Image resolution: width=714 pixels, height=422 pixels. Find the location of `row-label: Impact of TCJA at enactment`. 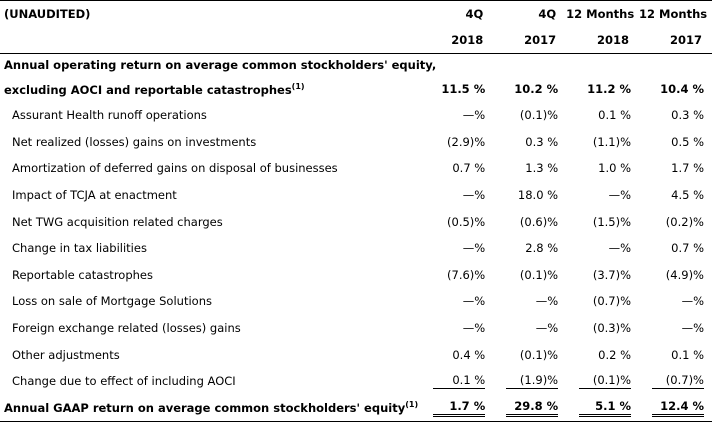

row-label: Impact of TCJA at enactment is located at coordinates (94, 195).